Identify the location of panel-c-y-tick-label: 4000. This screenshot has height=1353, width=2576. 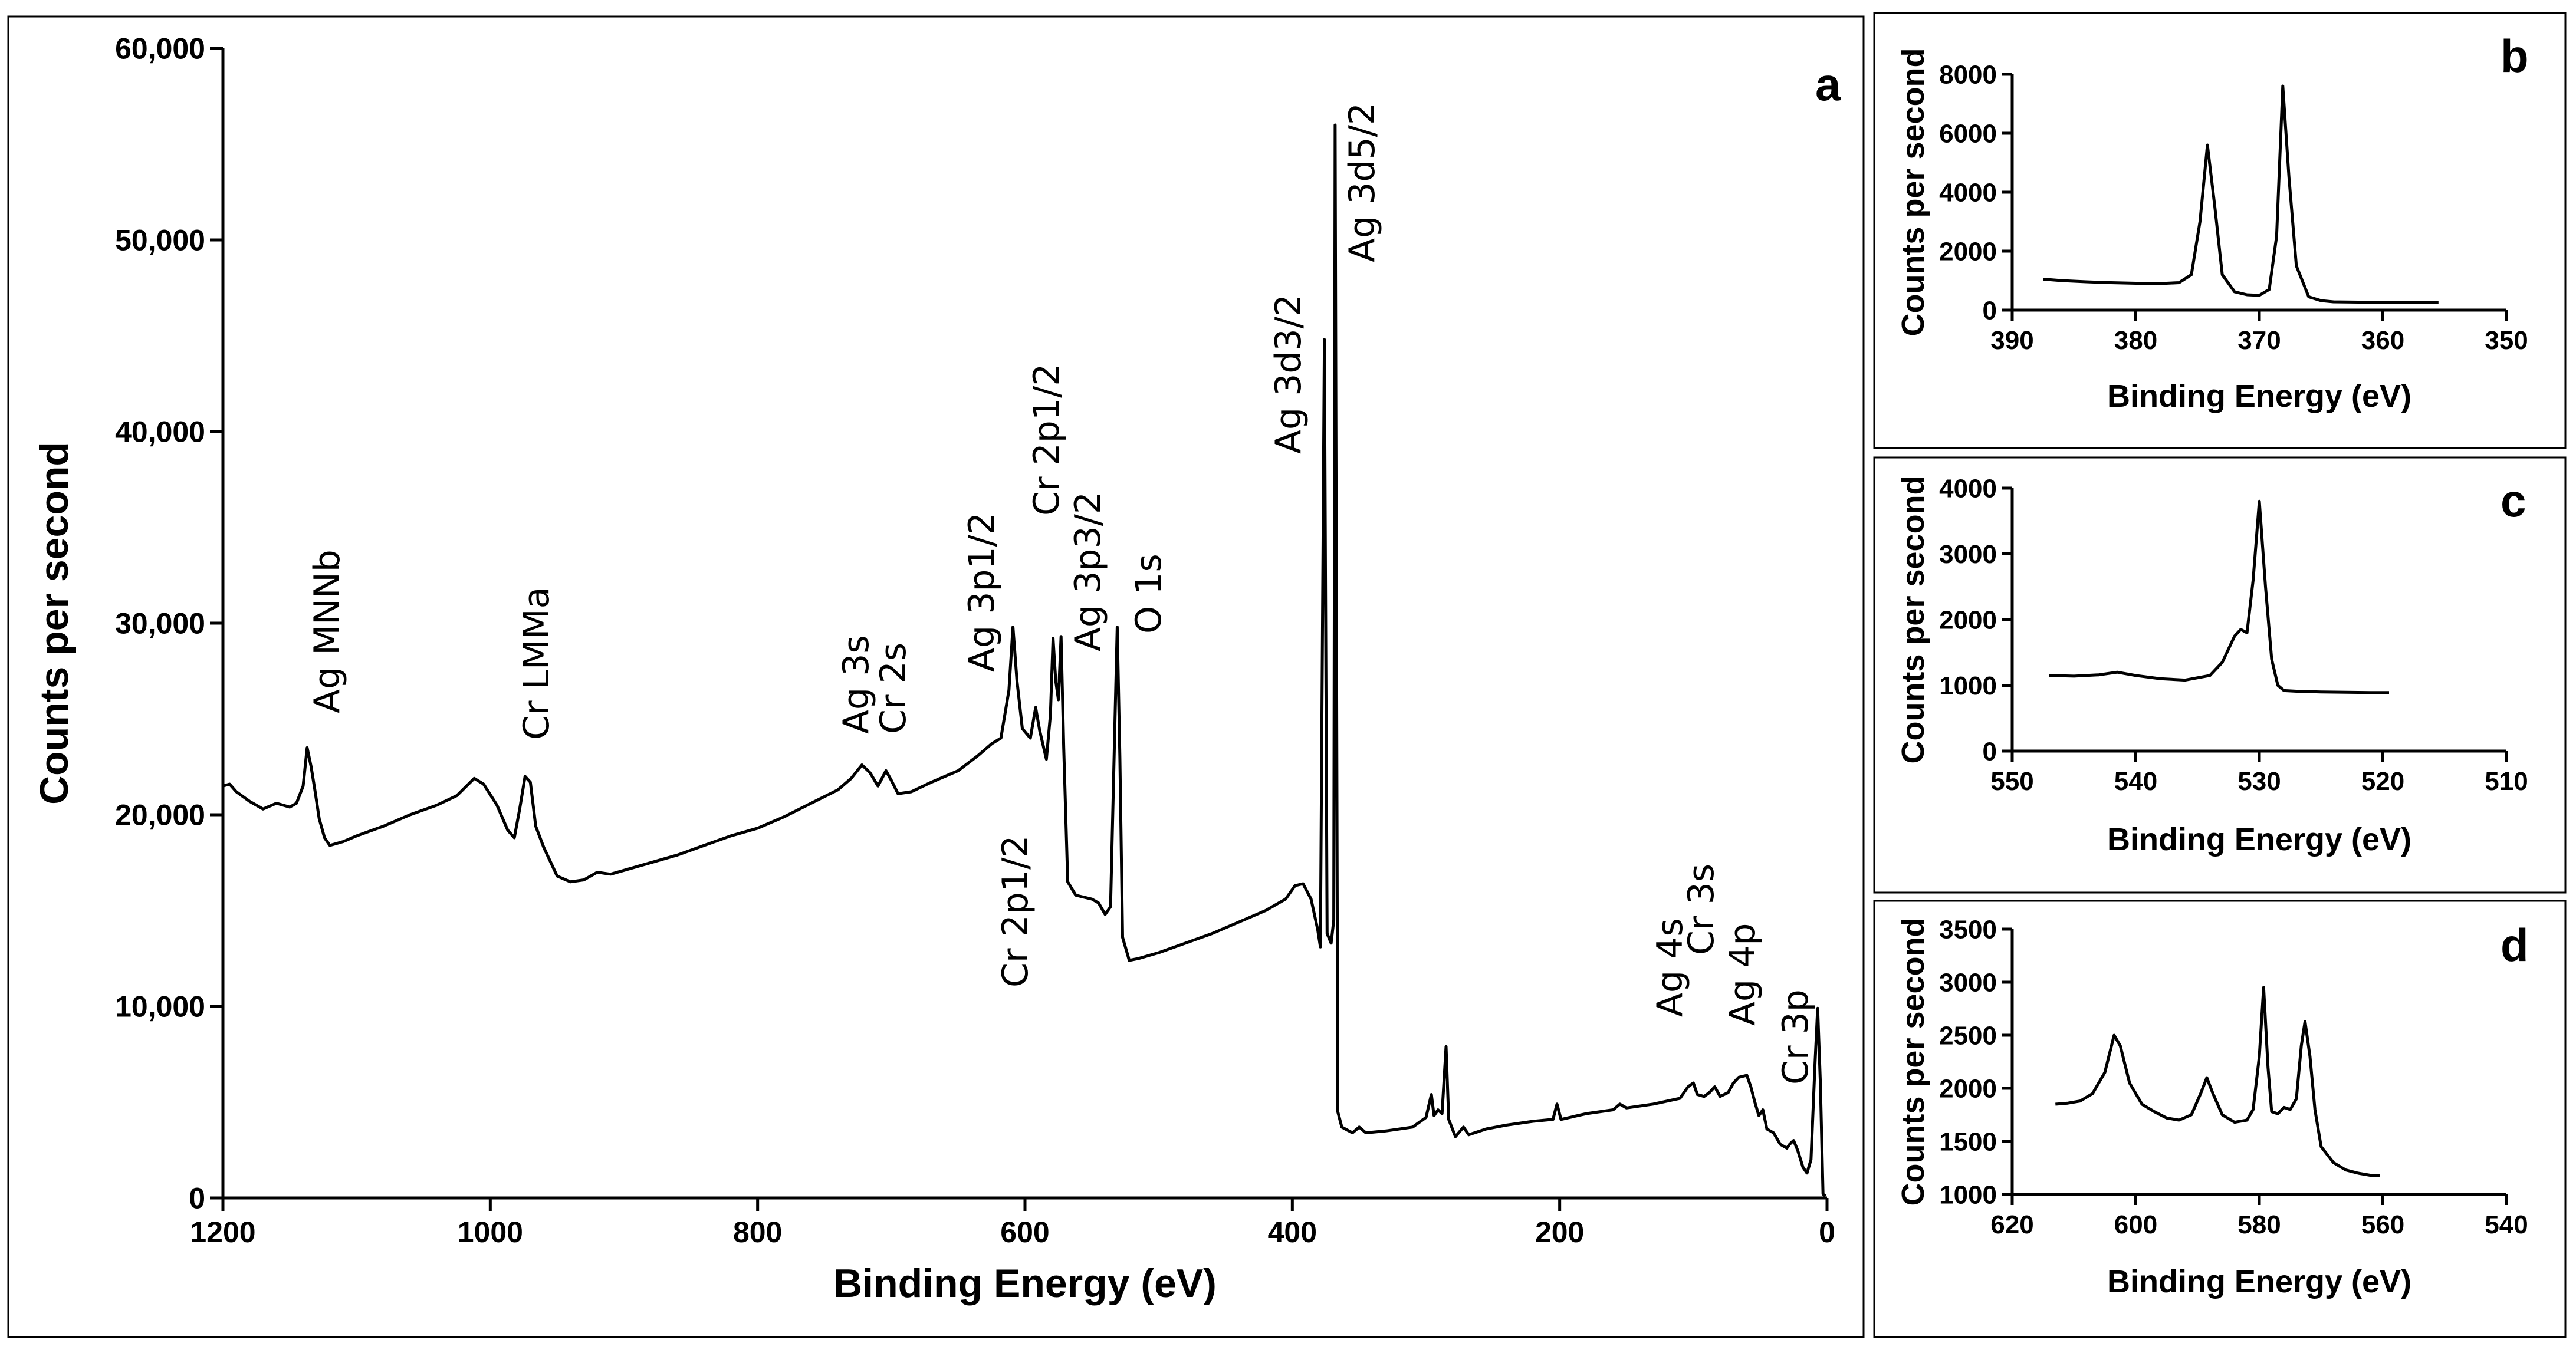
(1968, 488).